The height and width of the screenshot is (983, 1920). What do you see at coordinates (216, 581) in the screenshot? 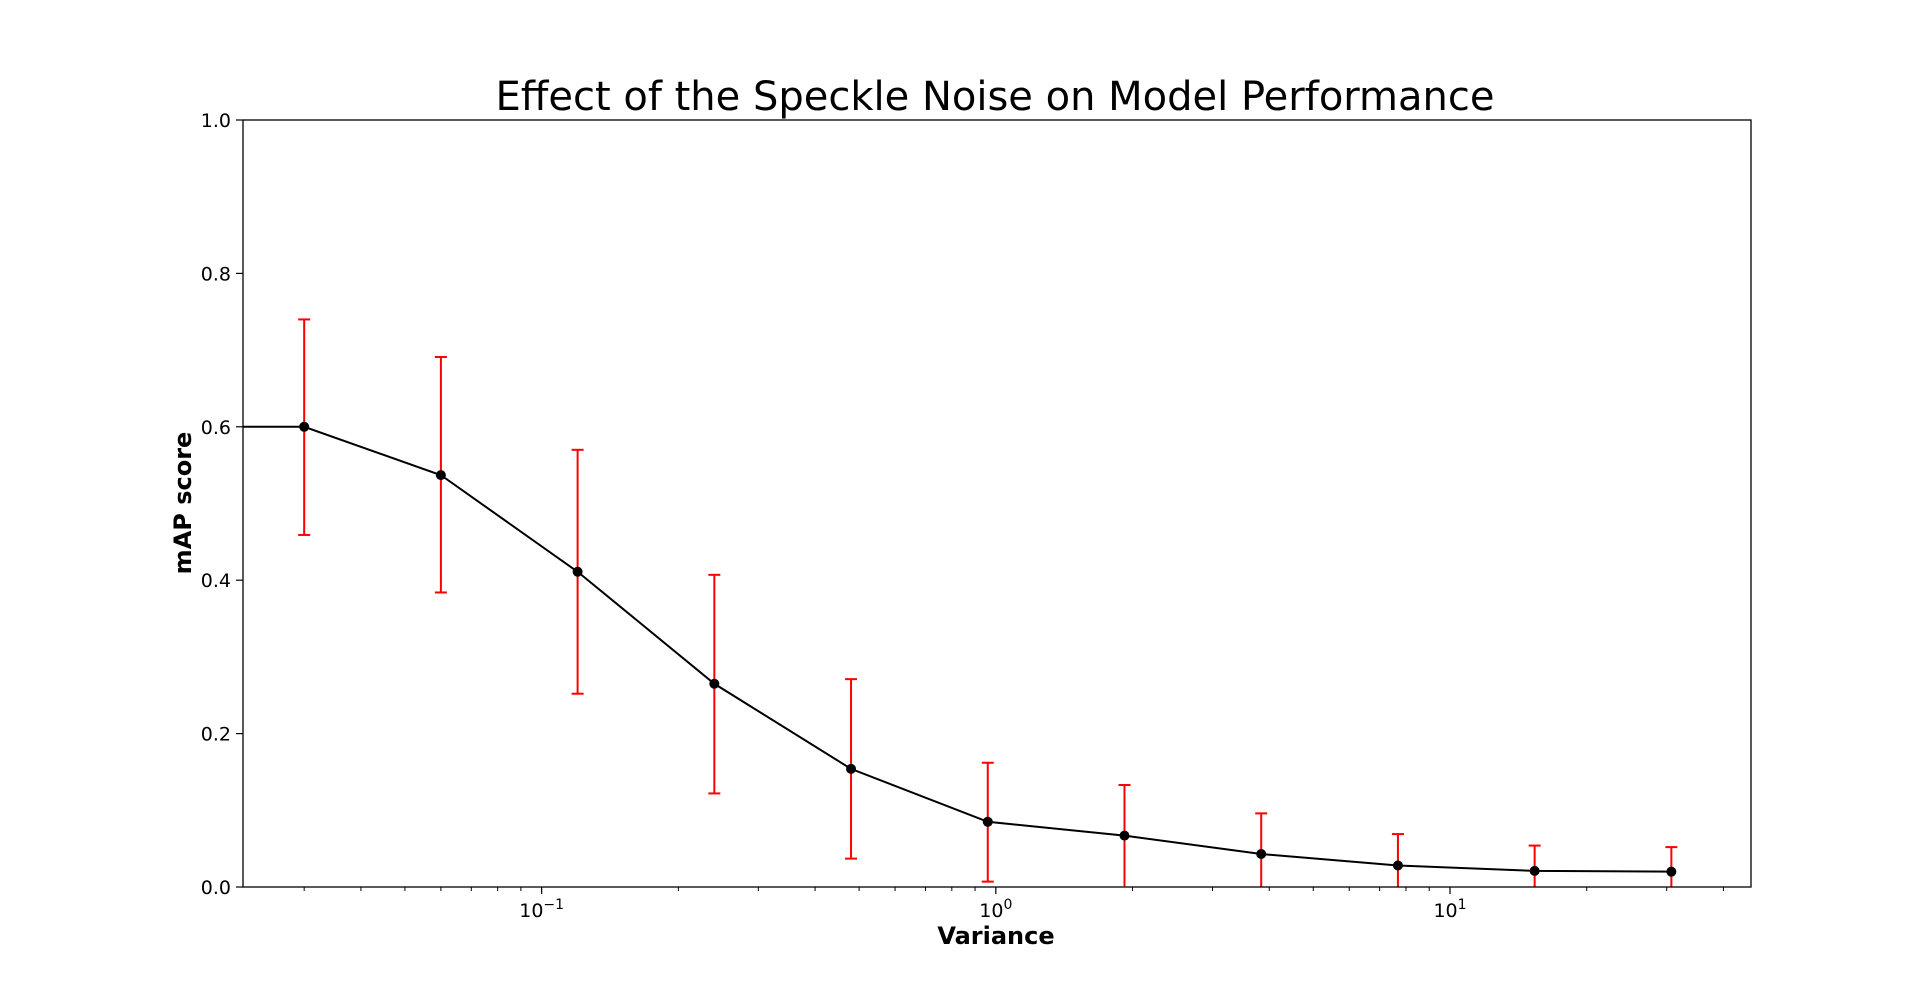
I see `y-tick-label: 0.4` at bounding box center [216, 581].